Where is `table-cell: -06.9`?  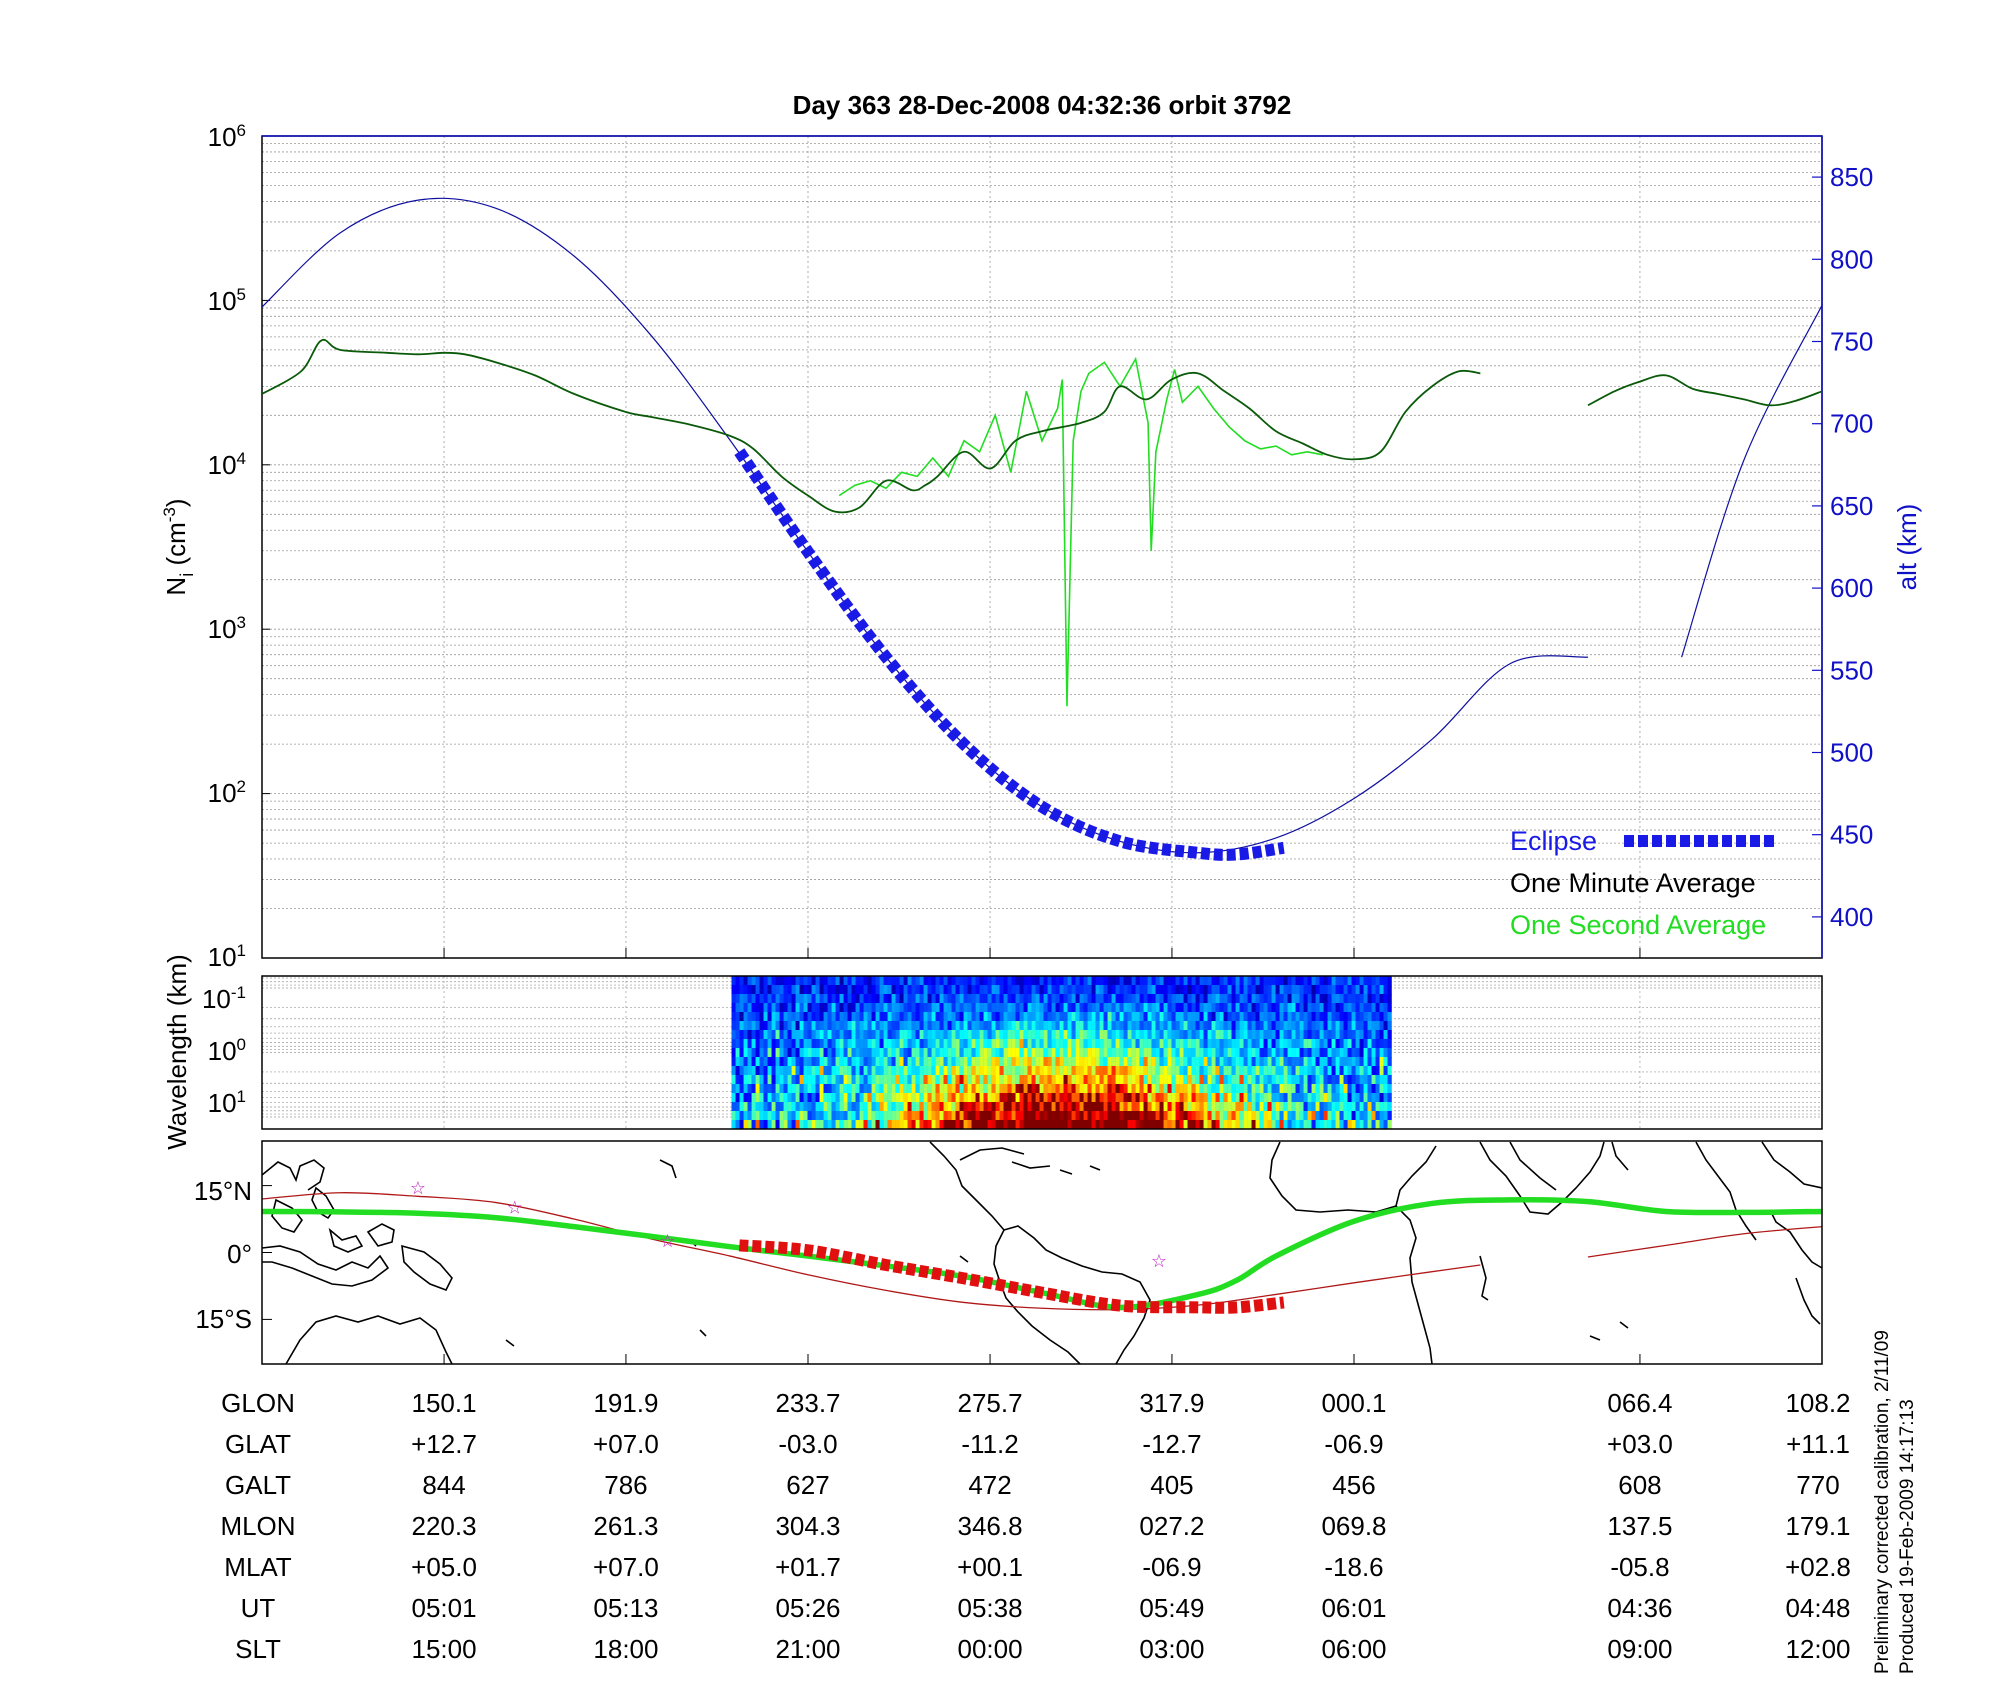 table-cell: -06.9 is located at coordinates (1353, 1444).